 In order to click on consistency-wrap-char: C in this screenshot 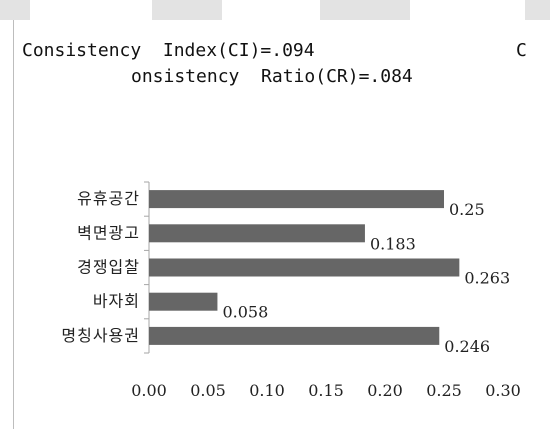, I will do `click(521, 50)`.